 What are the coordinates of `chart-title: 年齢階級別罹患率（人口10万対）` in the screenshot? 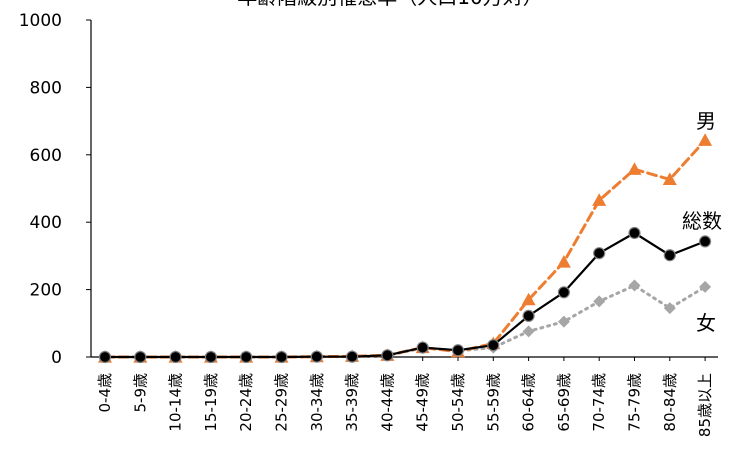 It's located at (389, 4).